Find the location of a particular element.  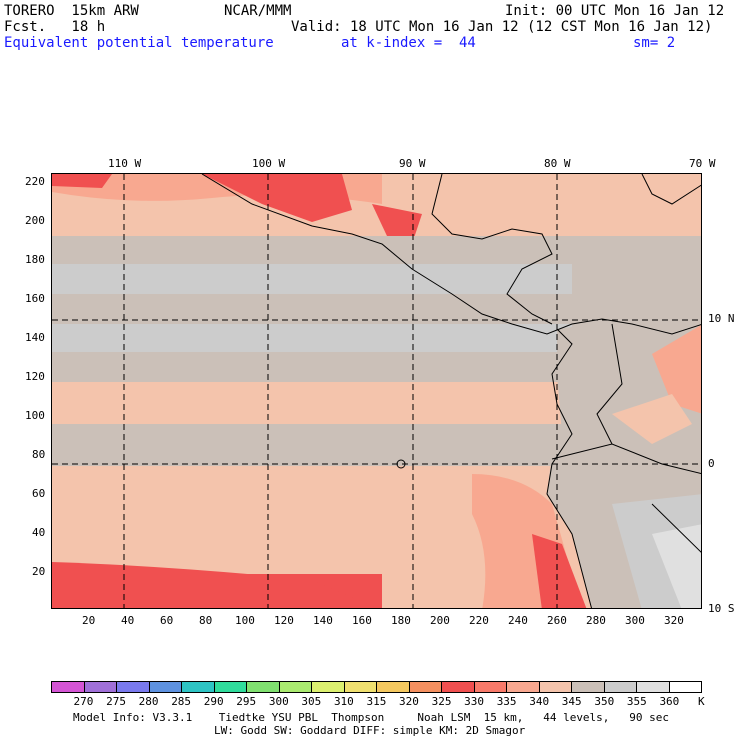

lon-label-70w: 70 W is located at coordinates (702, 163).